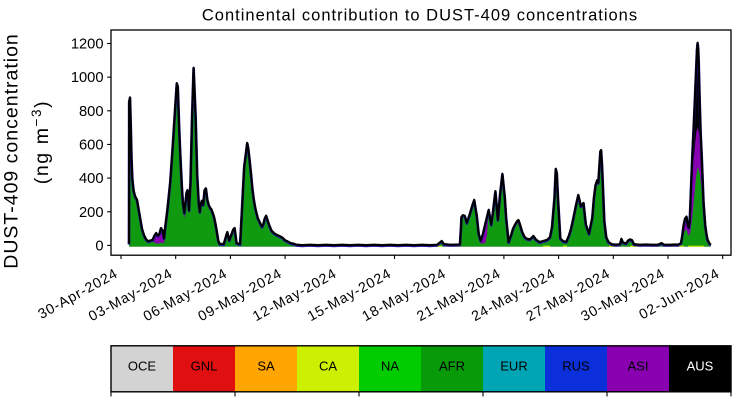 Image resolution: width=739 pixels, height=407 pixels. Describe the element at coordinates (99, 247) in the screenshot. I see `svg-text: 0` at that location.